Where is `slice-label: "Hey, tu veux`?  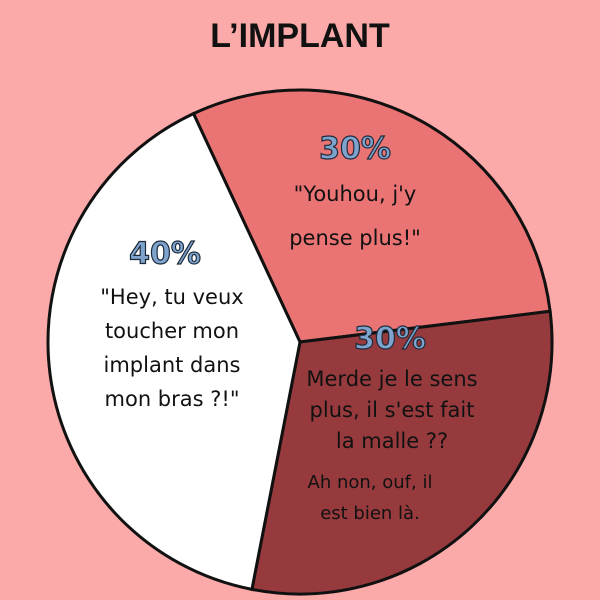 slice-label: "Hey, tu veux is located at coordinates (171, 297).